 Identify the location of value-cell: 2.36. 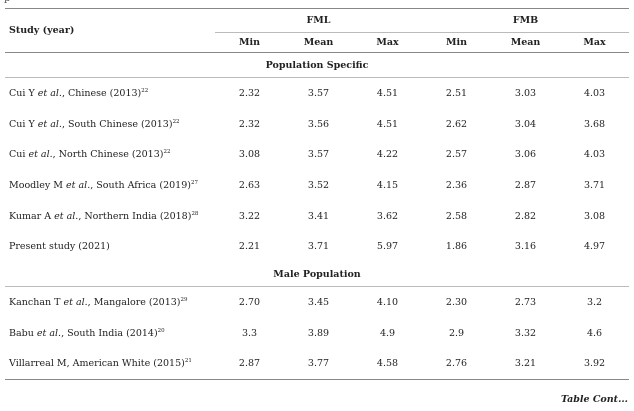
(456, 185).